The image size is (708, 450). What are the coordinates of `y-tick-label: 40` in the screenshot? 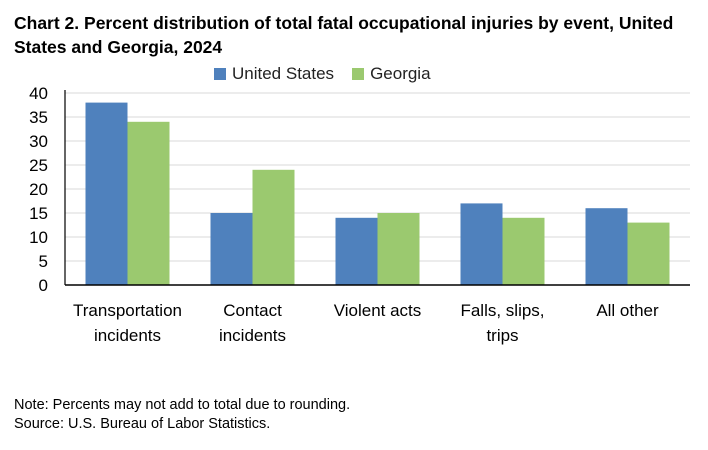 It's located at (38, 93).